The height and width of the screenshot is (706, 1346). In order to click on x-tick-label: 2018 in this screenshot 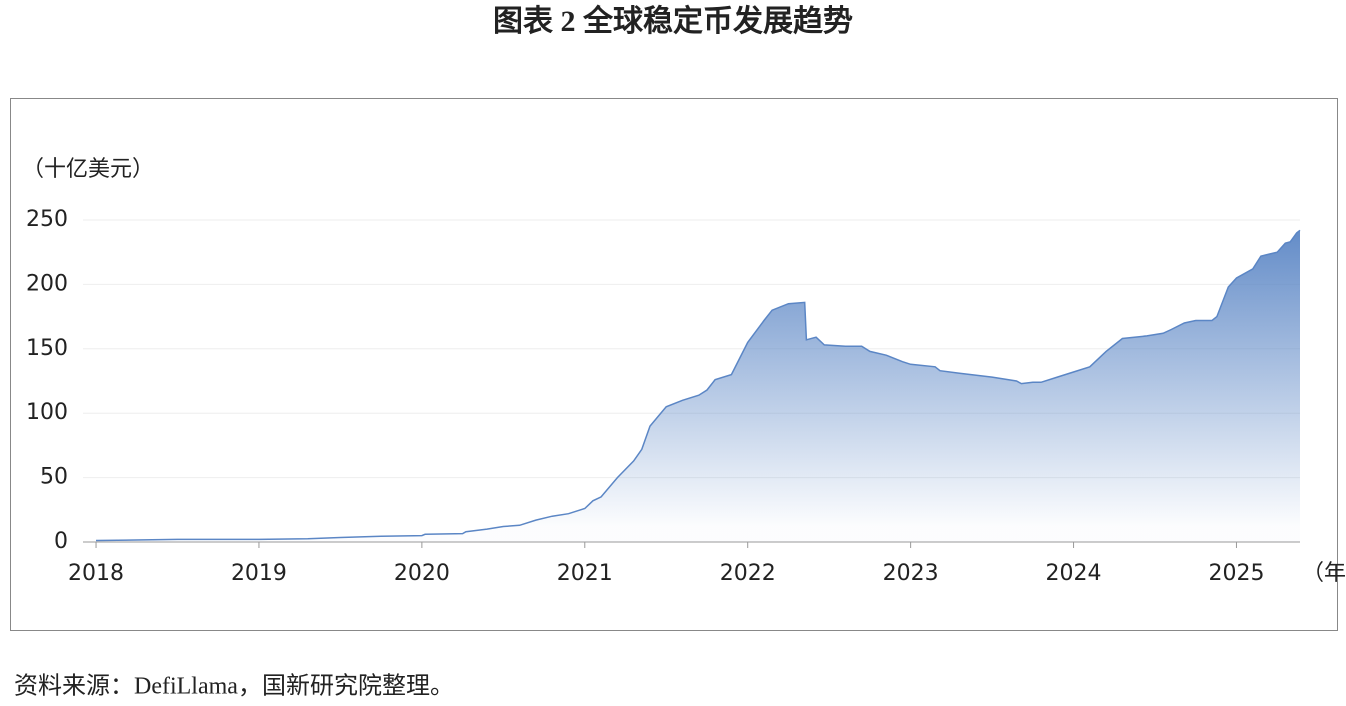, I will do `click(96, 573)`.